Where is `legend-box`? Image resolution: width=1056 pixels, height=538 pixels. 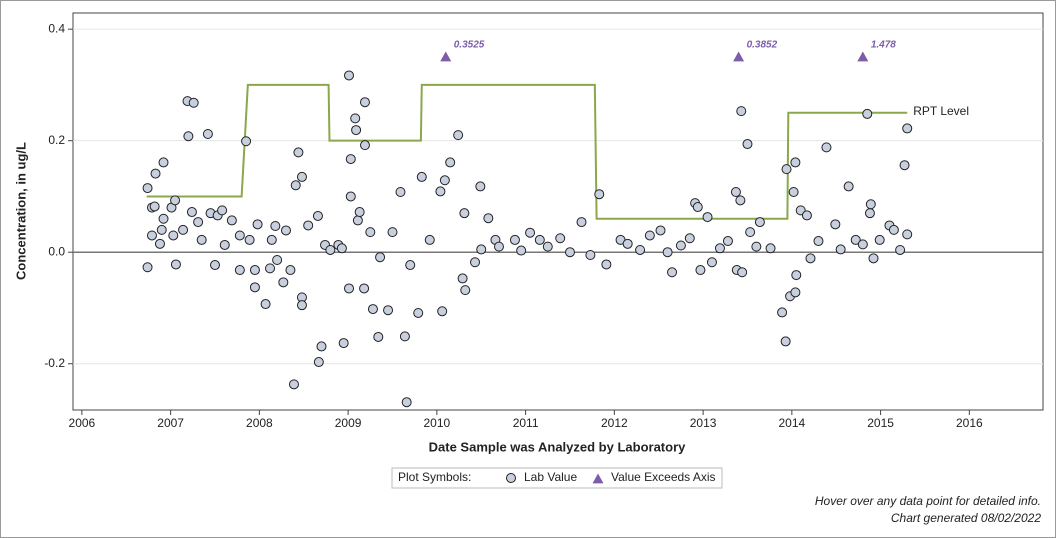 legend-box is located at coordinates (557, 478).